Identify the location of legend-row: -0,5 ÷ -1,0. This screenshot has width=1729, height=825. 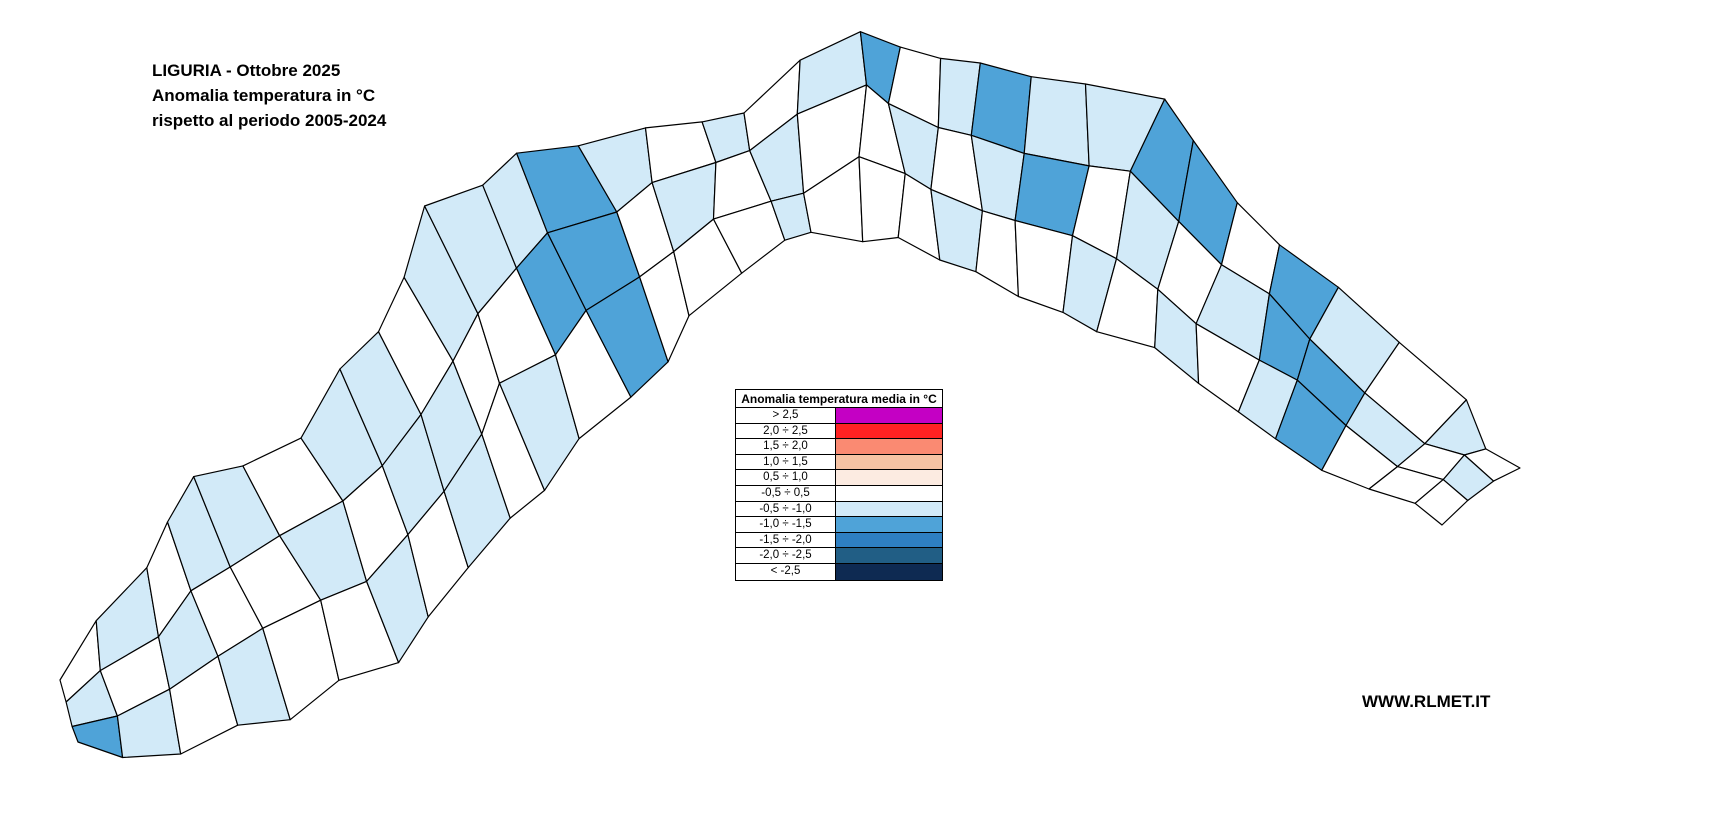
(839, 509).